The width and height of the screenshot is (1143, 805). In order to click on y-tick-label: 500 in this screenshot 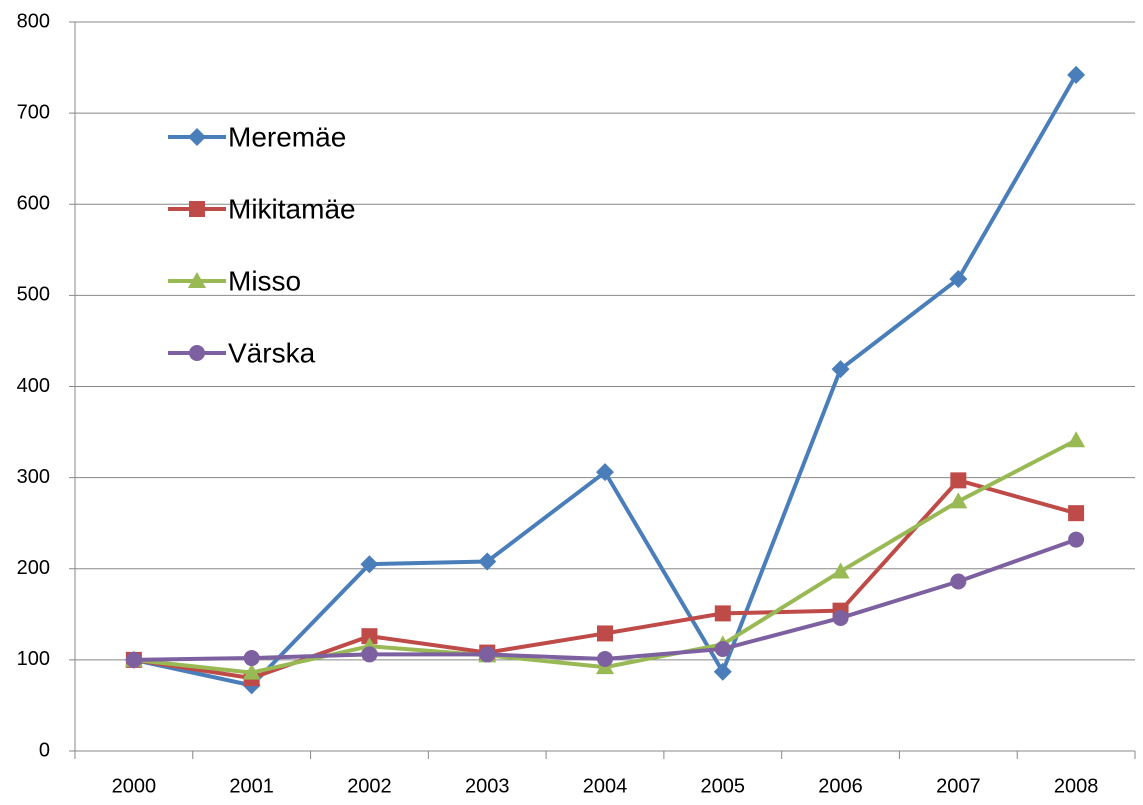, I will do `click(33, 295)`.